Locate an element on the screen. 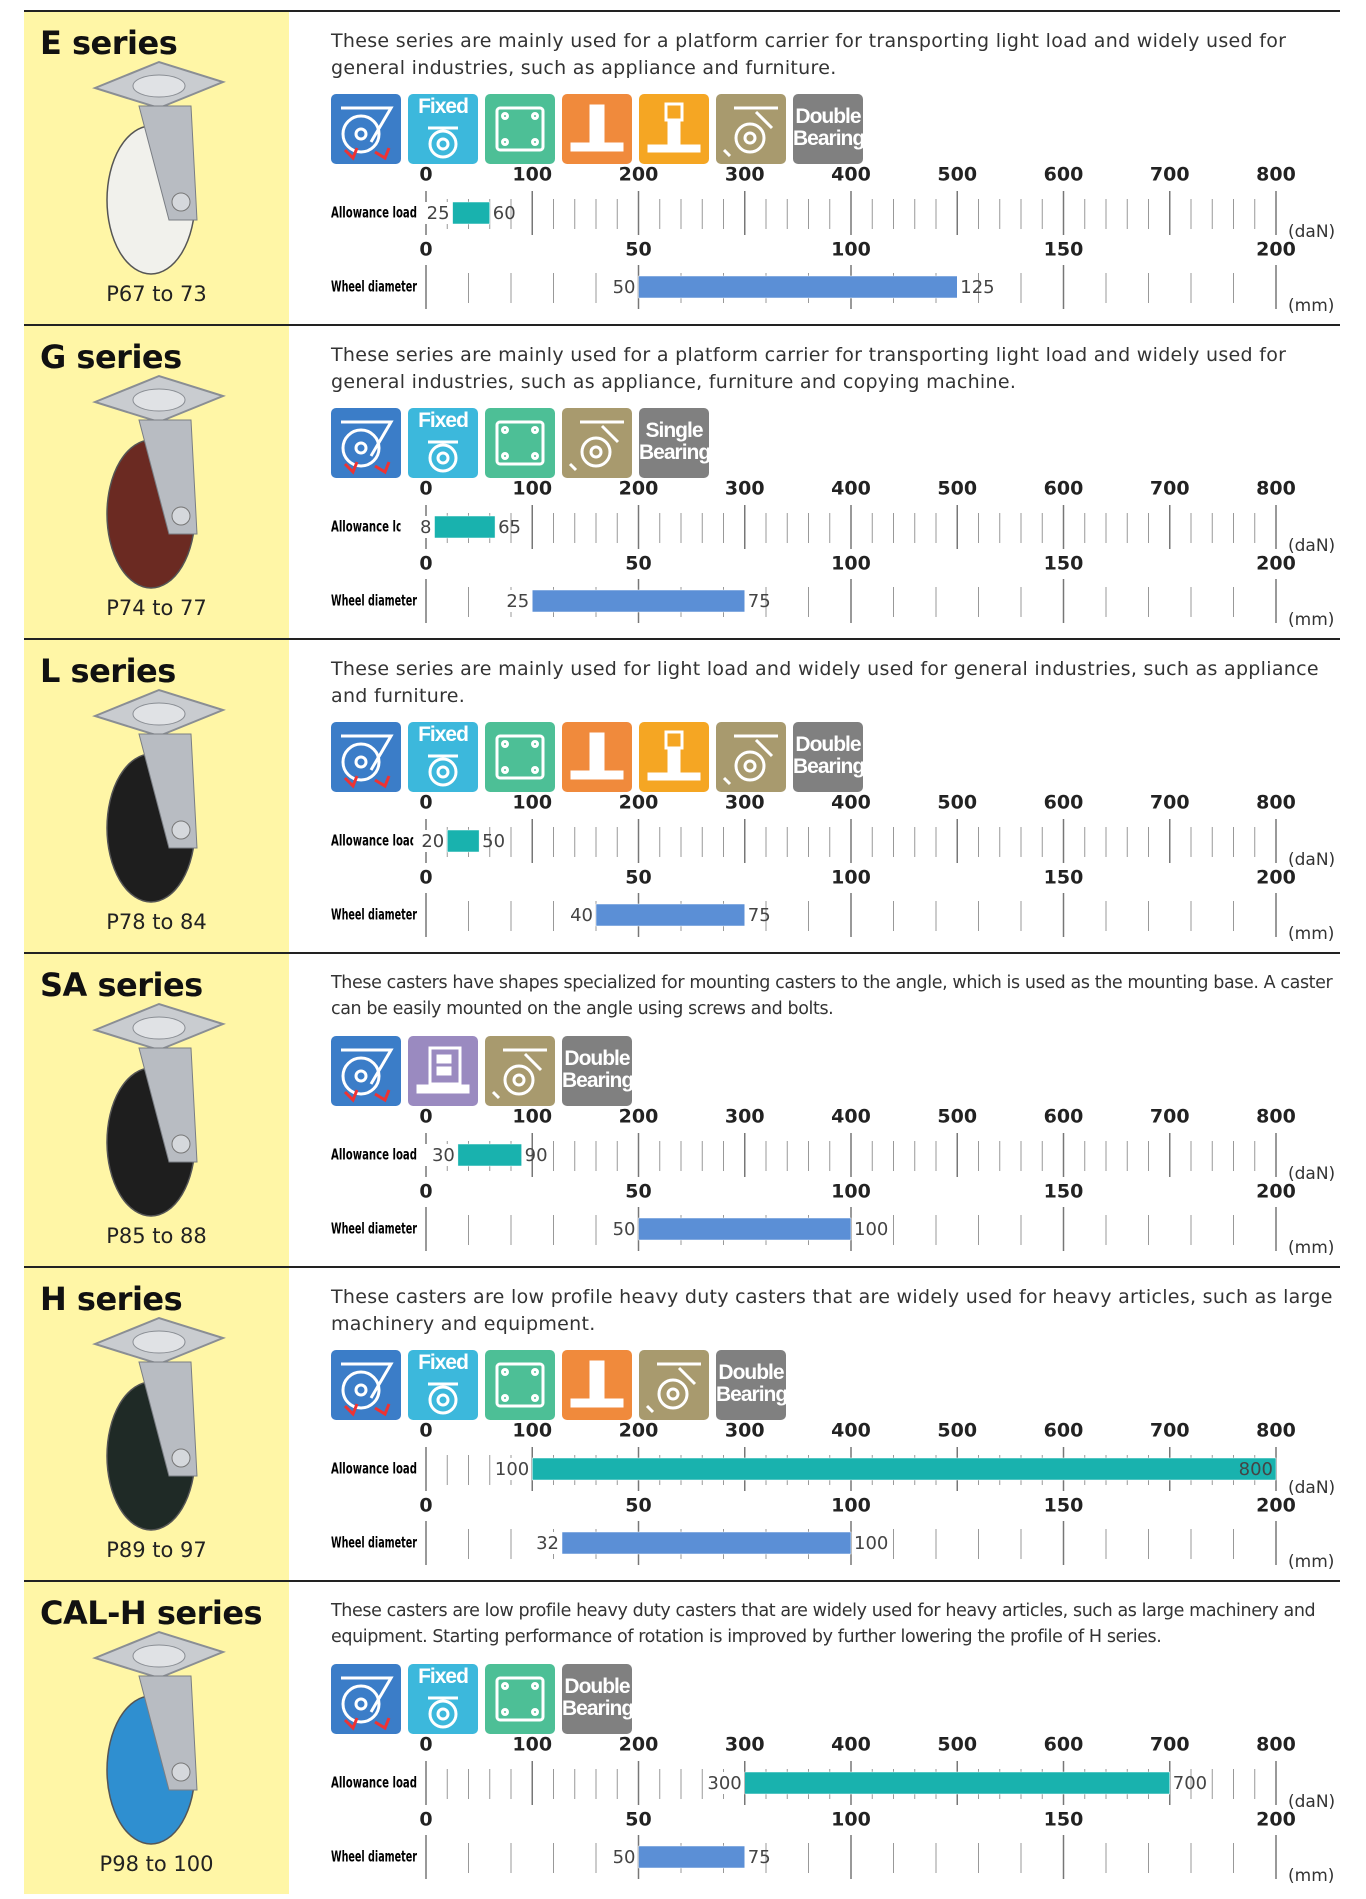 This screenshot has height=1899, width=1366. axis-unit: (daN) is located at coordinates (1311, 1802).